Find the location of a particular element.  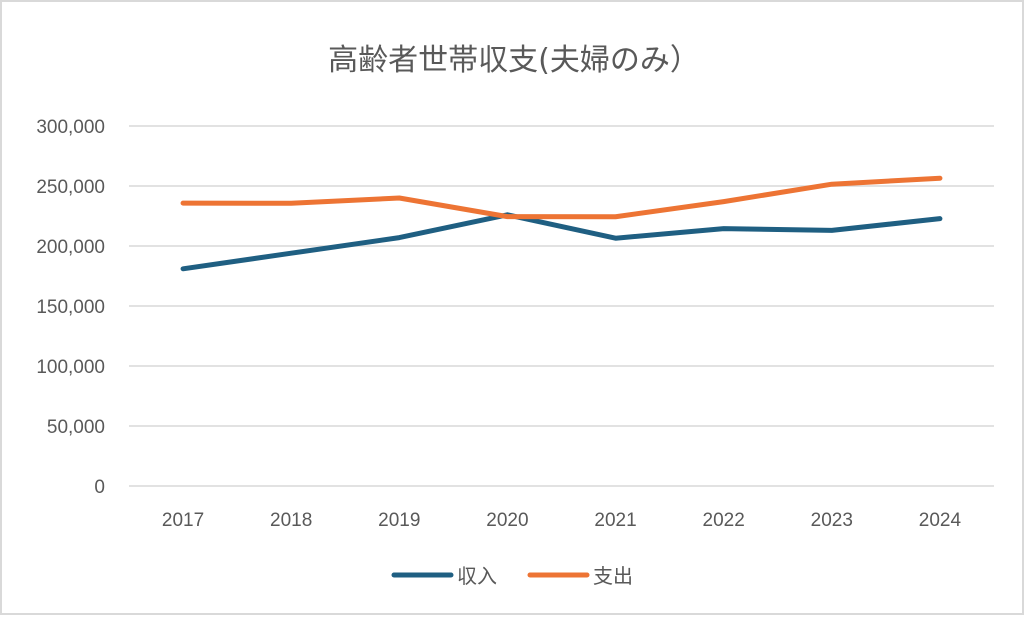

x-tick-label: 2023 is located at coordinates (832, 520).